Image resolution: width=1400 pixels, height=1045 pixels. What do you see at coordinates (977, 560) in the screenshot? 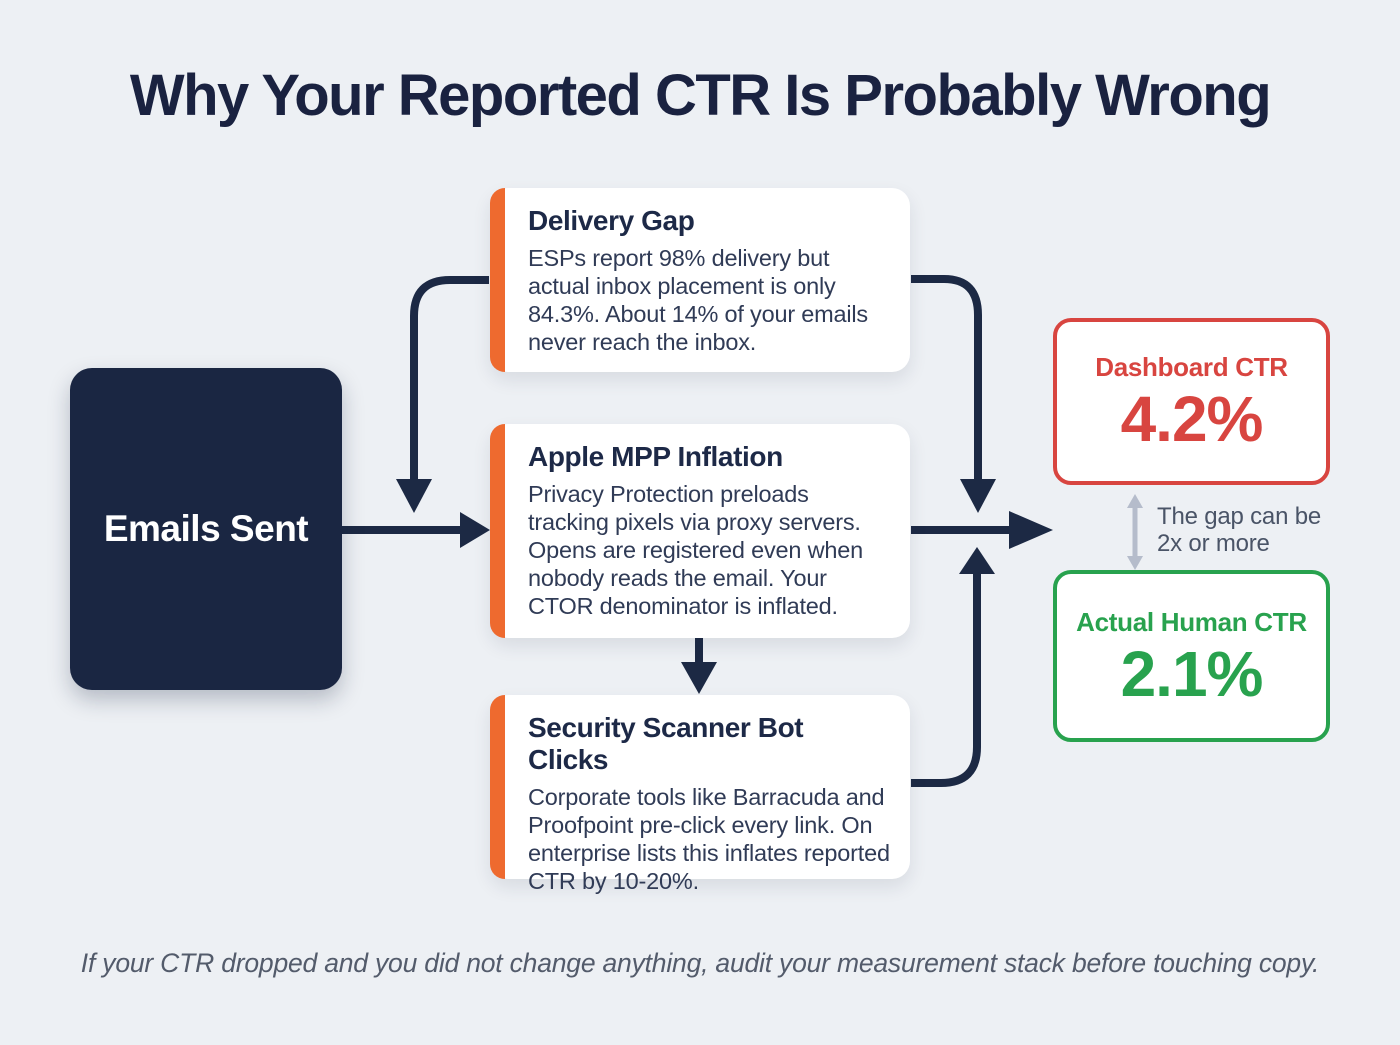
I see `arrowhead-scanner-junction` at bounding box center [977, 560].